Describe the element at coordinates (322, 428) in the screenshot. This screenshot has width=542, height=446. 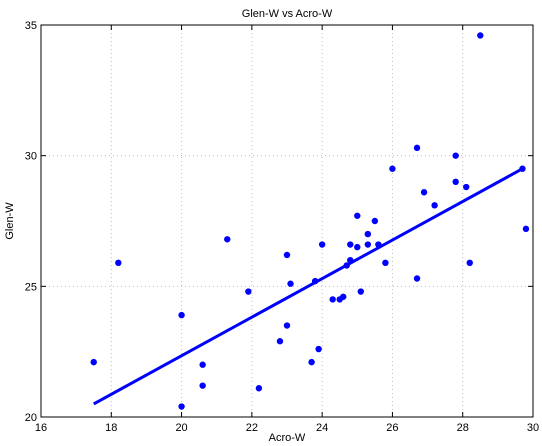
I see `x-tick-label: 24` at that location.